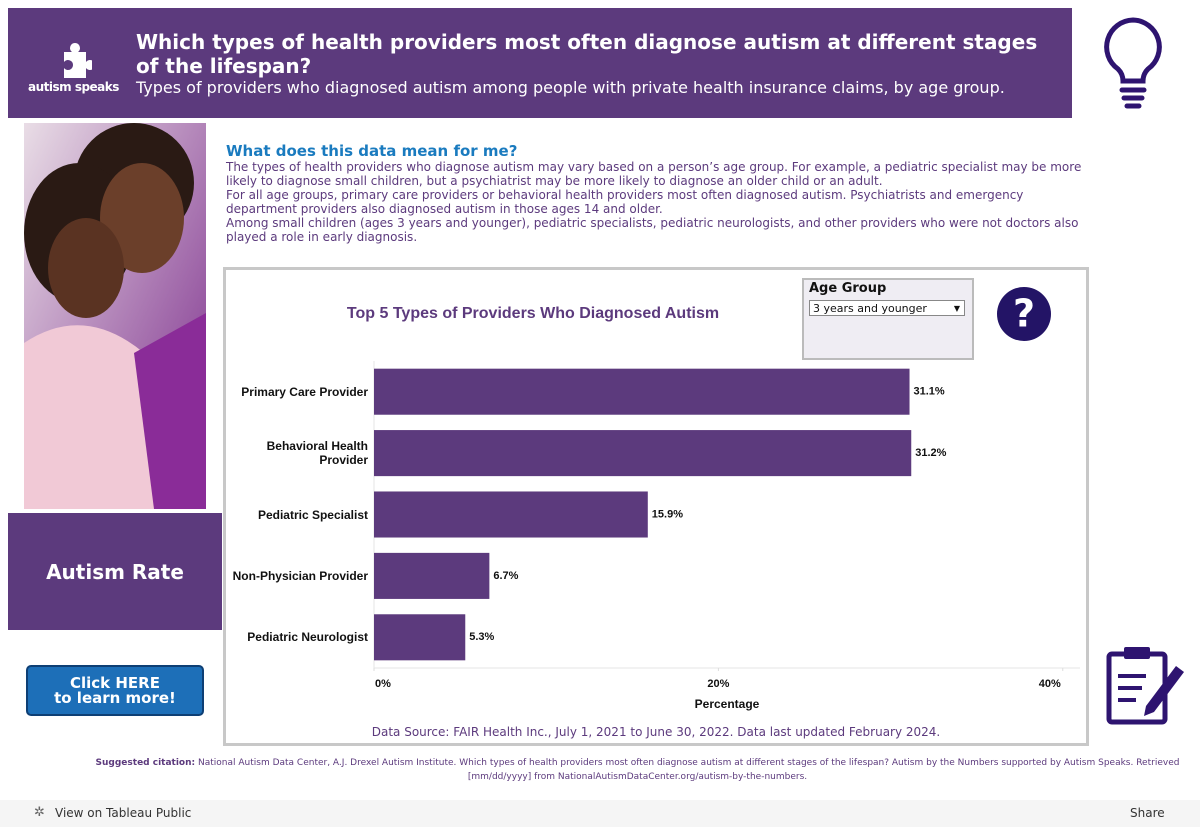 Image resolution: width=1200 pixels, height=827 pixels. Describe the element at coordinates (115, 316) in the screenshot. I see `photo` at that location.